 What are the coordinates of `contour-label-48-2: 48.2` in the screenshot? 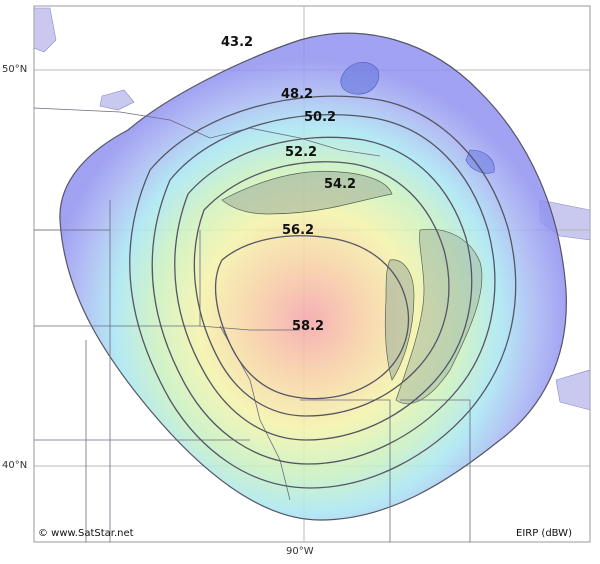 It's located at (297, 94).